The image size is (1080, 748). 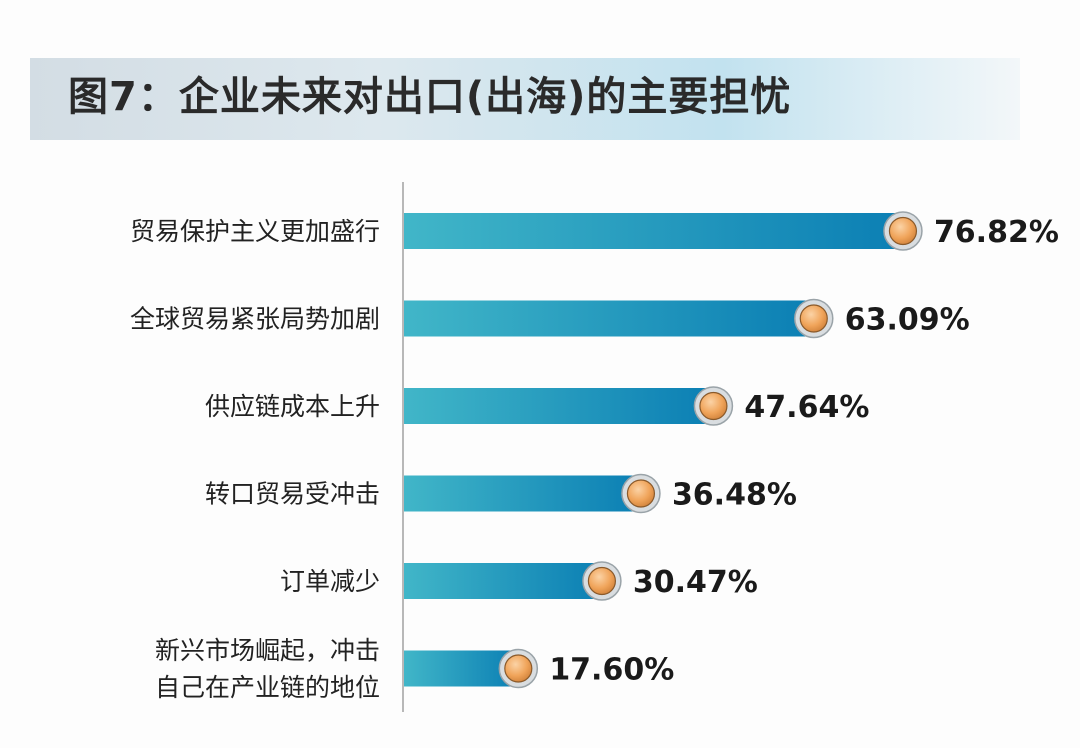 What do you see at coordinates (611, 670) in the screenshot?
I see `value-label: 17.60%` at bounding box center [611, 670].